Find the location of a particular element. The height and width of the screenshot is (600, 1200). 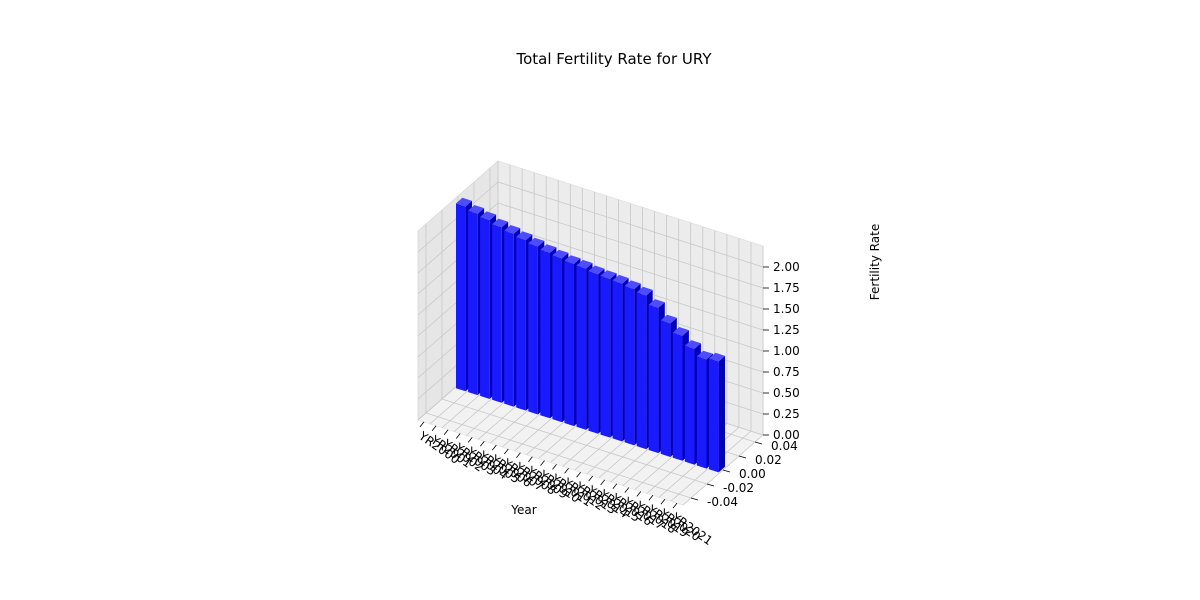

z-tick-label: 1.25 is located at coordinates (786, 330).